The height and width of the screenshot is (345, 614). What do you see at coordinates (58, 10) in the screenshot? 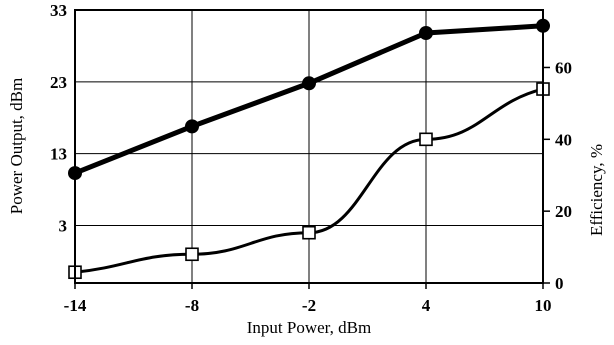
I see `y-tick-left-3: 33` at bounding box center [58, 10].